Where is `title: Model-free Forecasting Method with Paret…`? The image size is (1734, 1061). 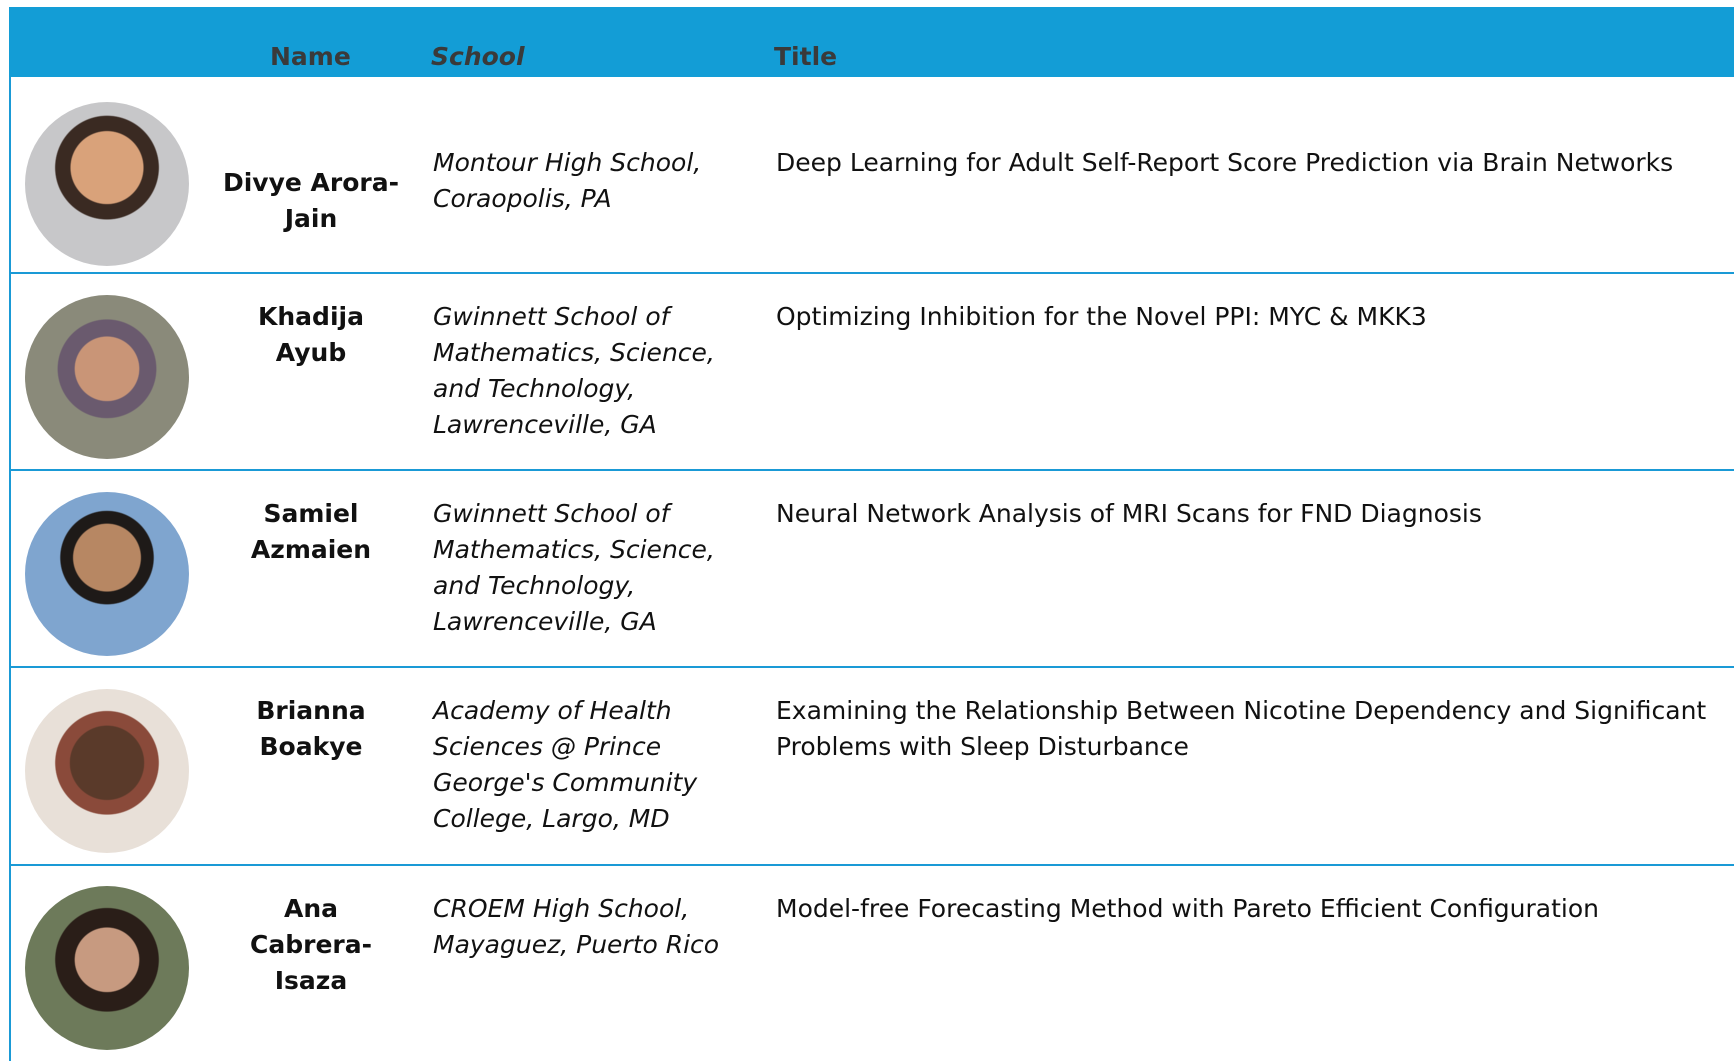
title: Model-free Forecasting Method with Paret… is located at coordinates (1188, 908).